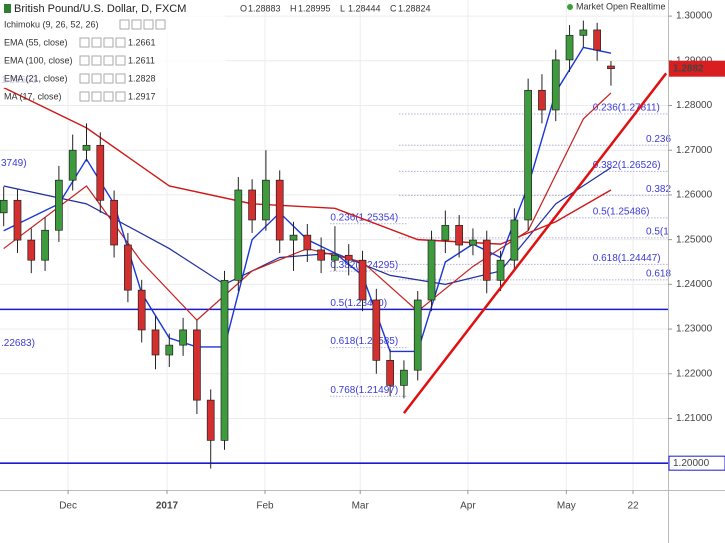  What do you see at coordinates (694, 373) in the screenshot?
I see `y-tick-label: 1.22000` at bounding box center [694, 373].